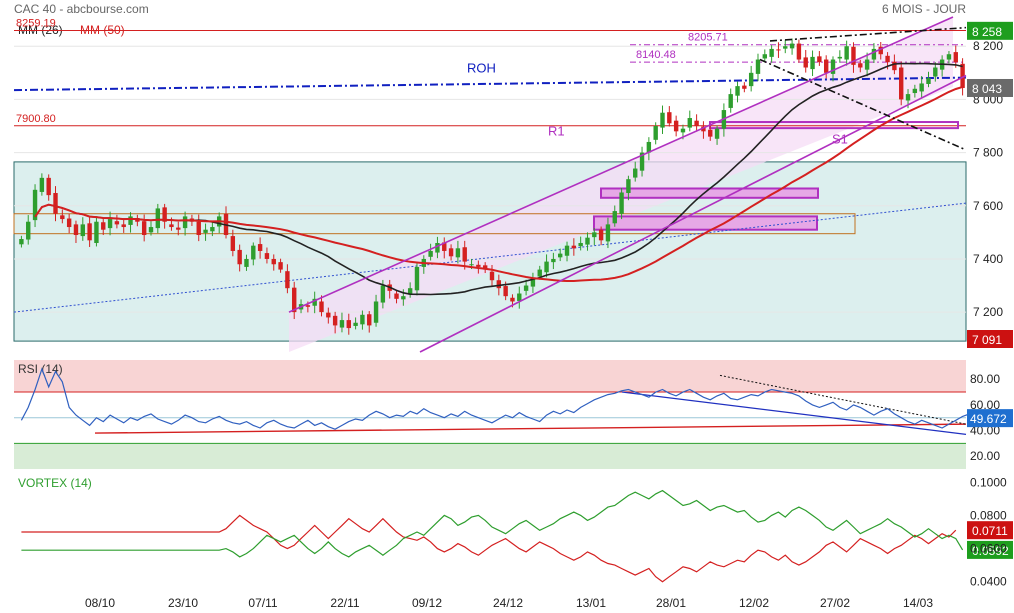  Describe the element at coordinates (987, 32) in the screenshot. I see `badge-top: 8 258` at that location.